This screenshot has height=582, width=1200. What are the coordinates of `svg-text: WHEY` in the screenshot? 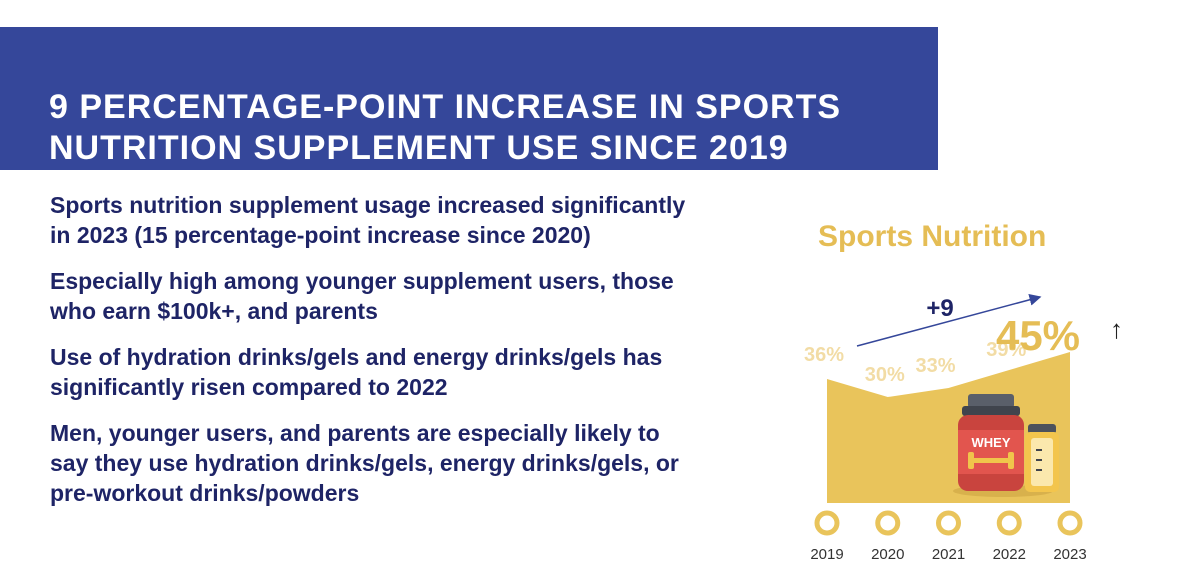 It's located at (991, 442).